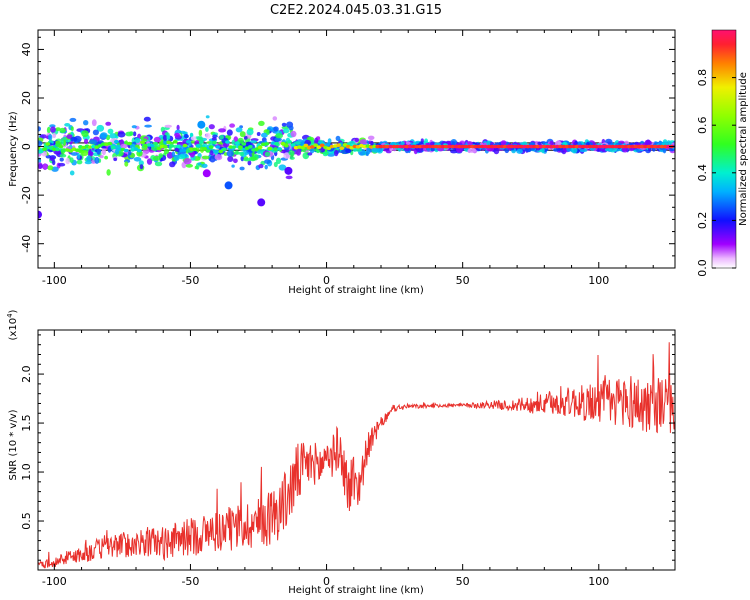 This screenshot has width=750, height=600. Describe the element at coordinates (326, 280) in the screenshot. I see `spectrogram-xtick-label: 0` at that location.